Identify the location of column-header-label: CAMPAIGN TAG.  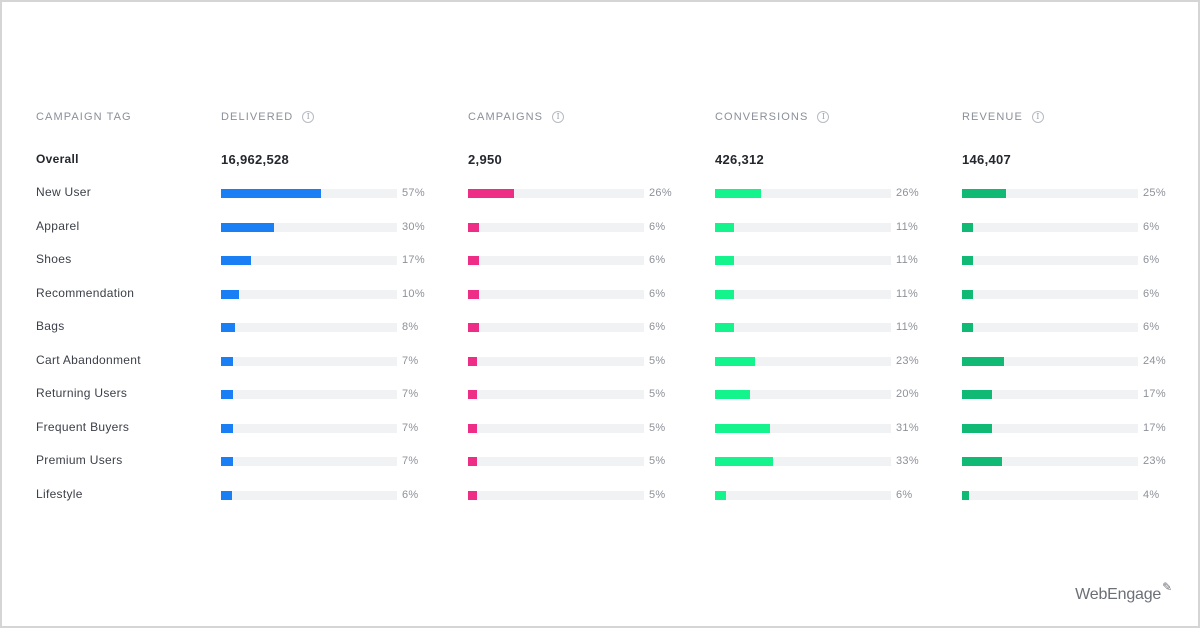
(84, 117).